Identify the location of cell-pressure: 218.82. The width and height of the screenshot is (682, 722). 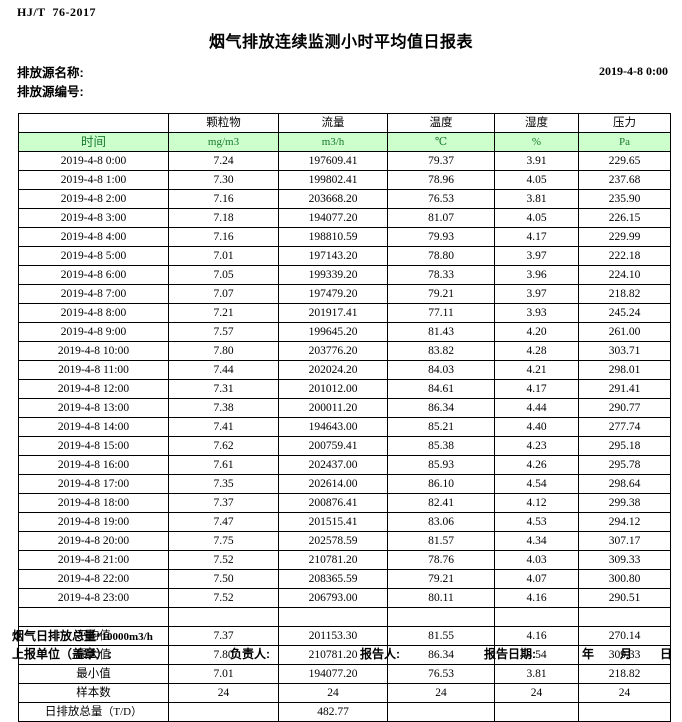
(624, 294).